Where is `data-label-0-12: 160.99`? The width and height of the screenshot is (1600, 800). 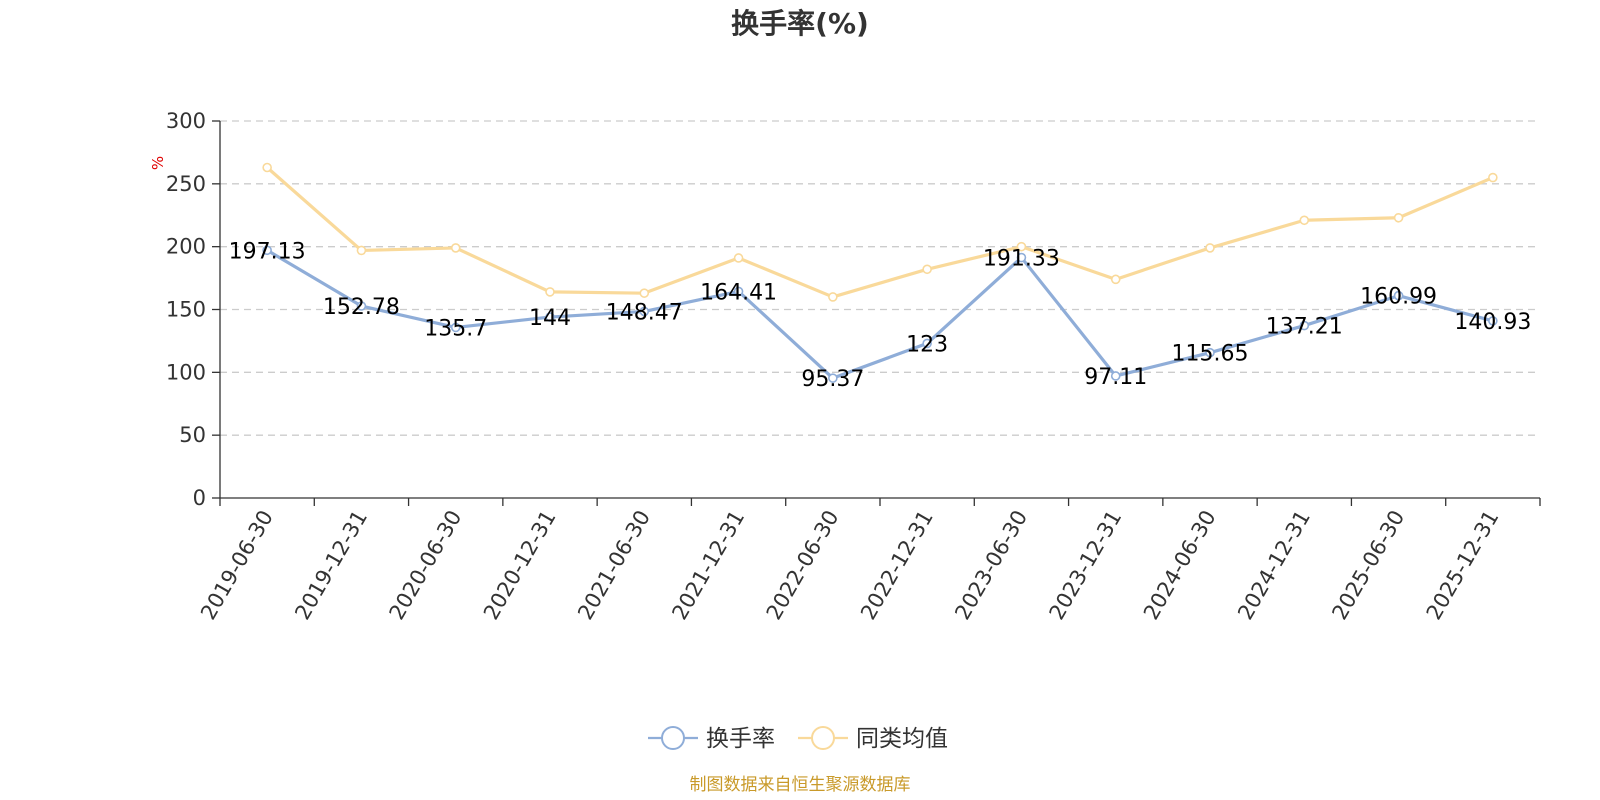
data-label-0-12: 160.99 is located at coordinates (1398, 297).